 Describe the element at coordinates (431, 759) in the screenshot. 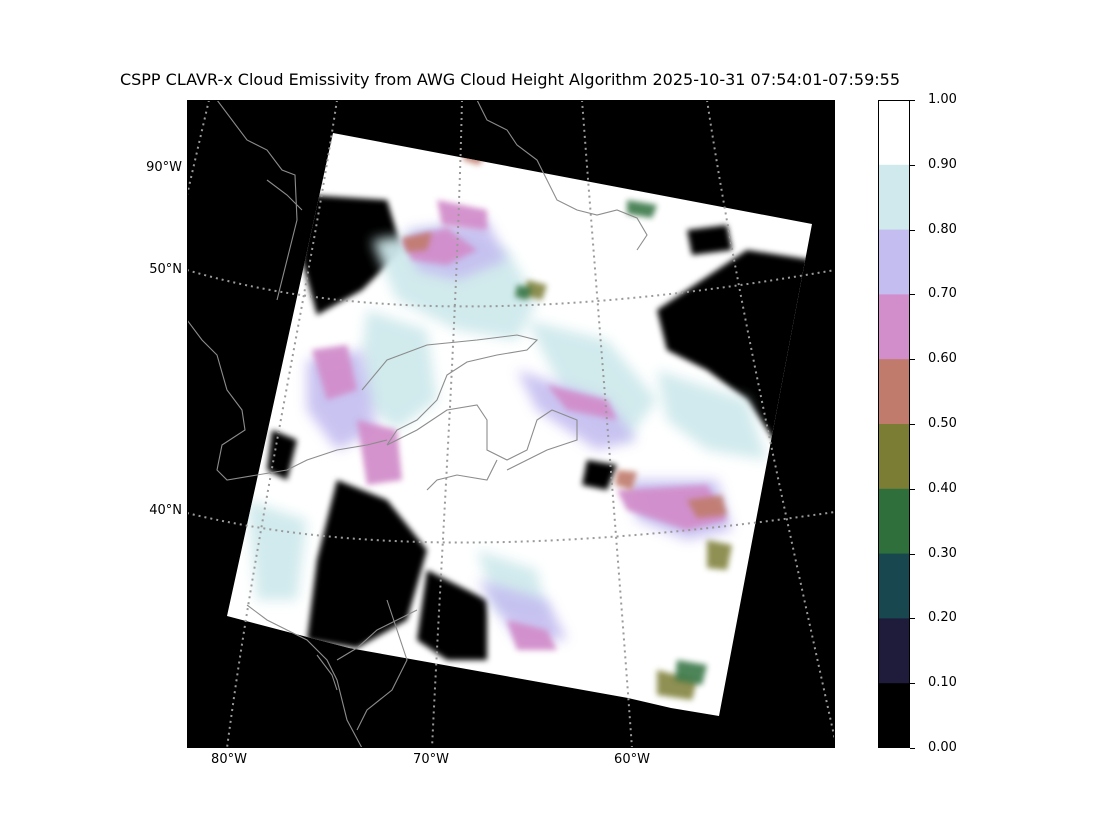

I see `lon-label-70w: 70°W` at that location.